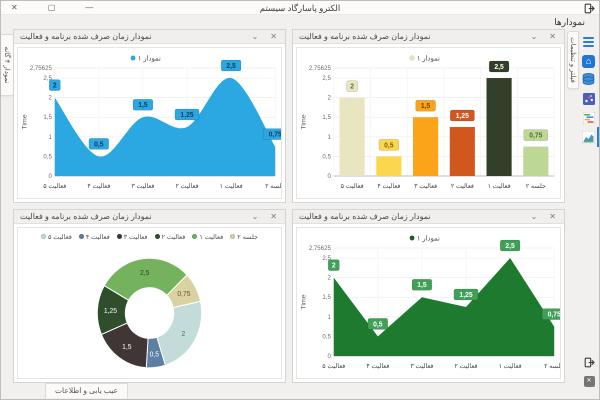  Describe the element at coordinates (329, 356) in the screenshot. I see `svg-text: 0` at that location.